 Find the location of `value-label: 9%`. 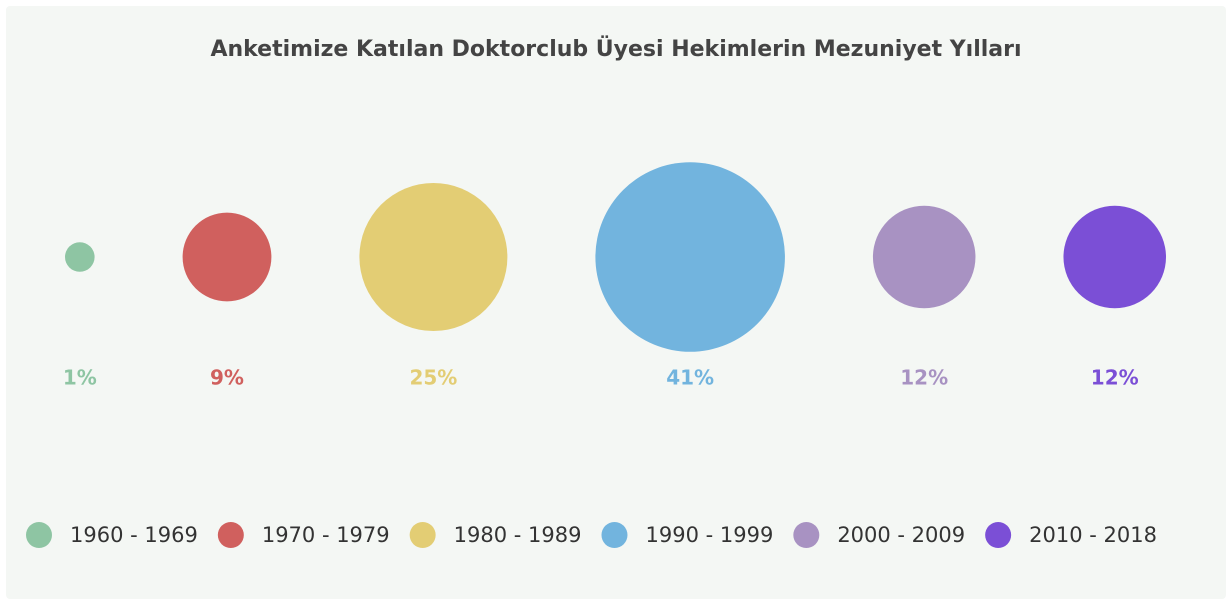

value-label: 9% is located at coordinates (227, 378).